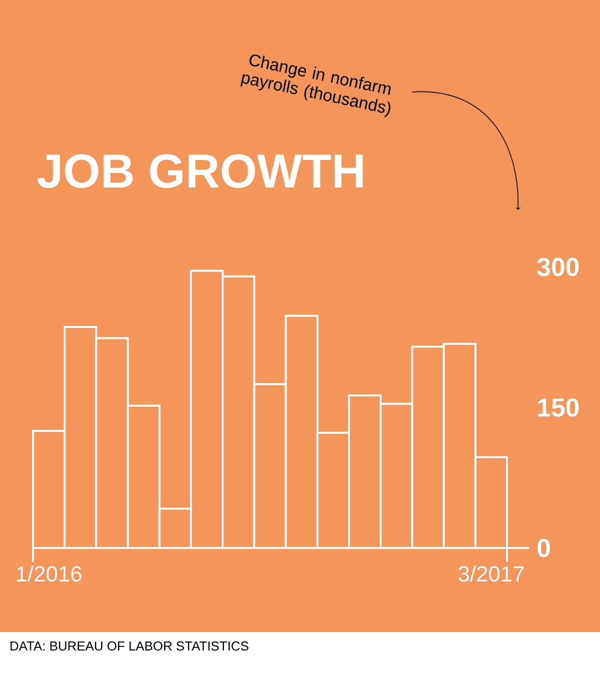  Describe the element at coordinates (491, 574) in the screenshot. I see `x-tick-label: 3/2017` at that location.